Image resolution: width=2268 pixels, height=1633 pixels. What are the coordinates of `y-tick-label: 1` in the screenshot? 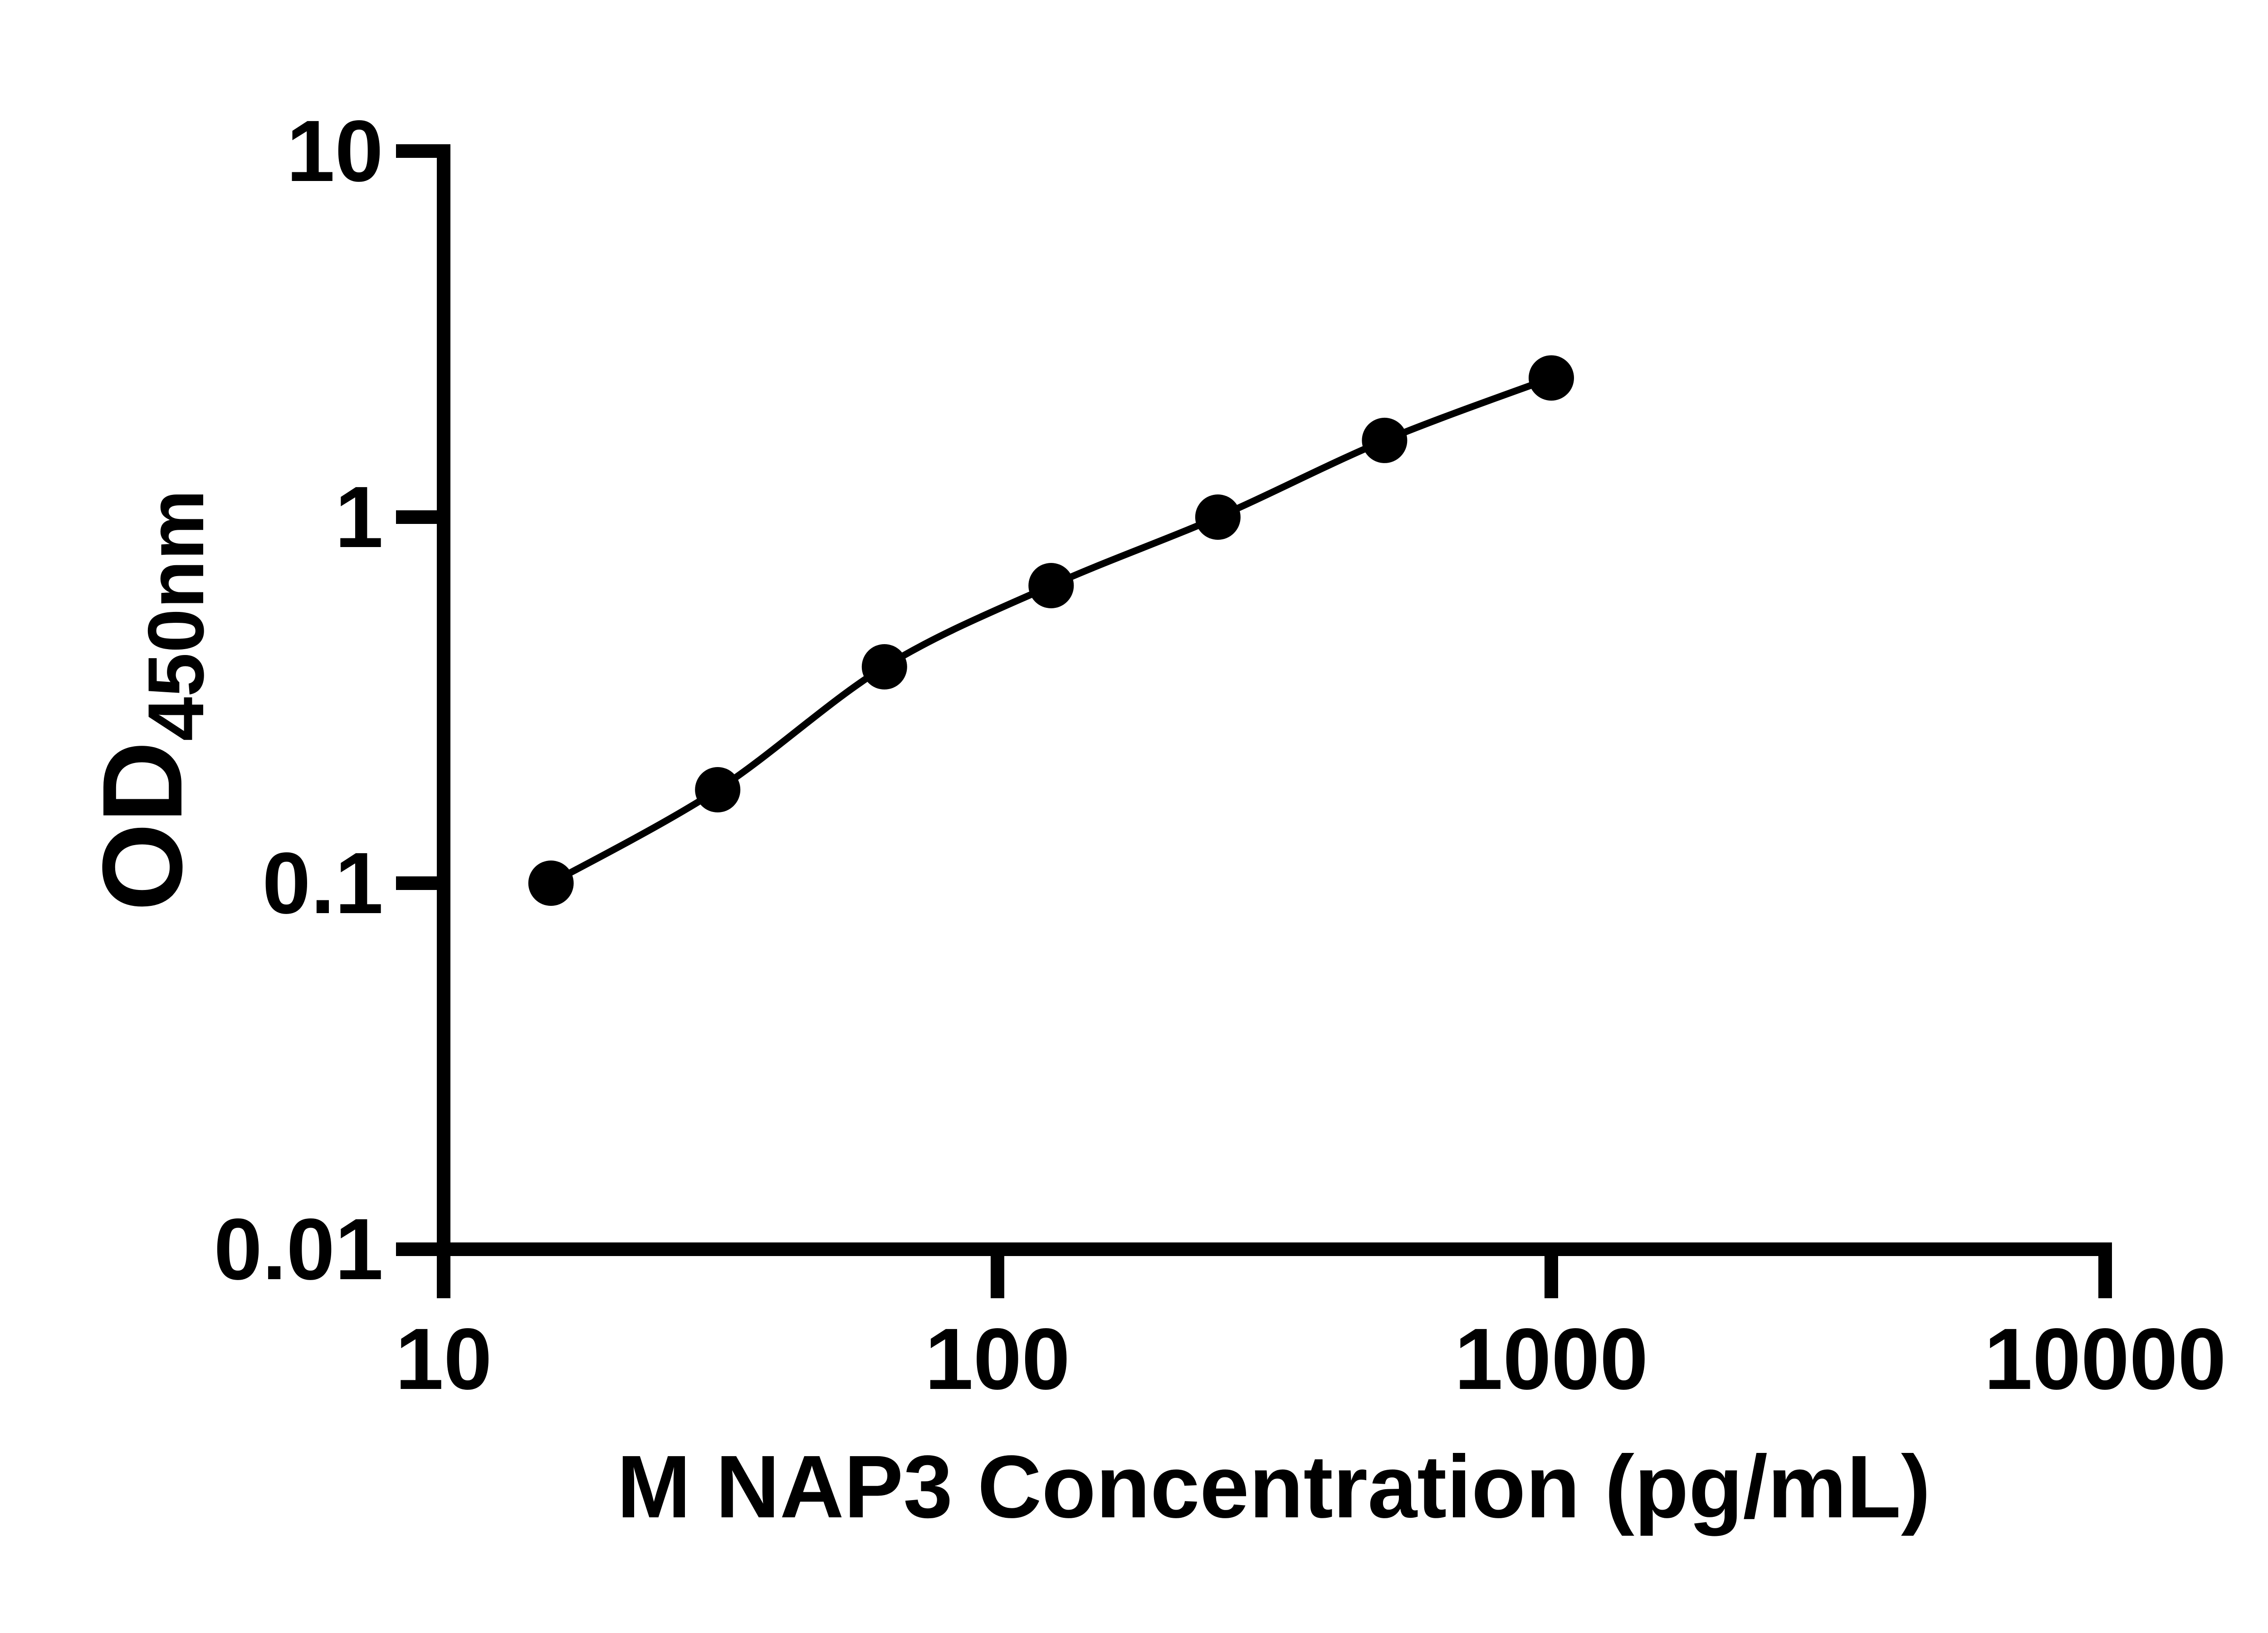 It's located at (359, 517).